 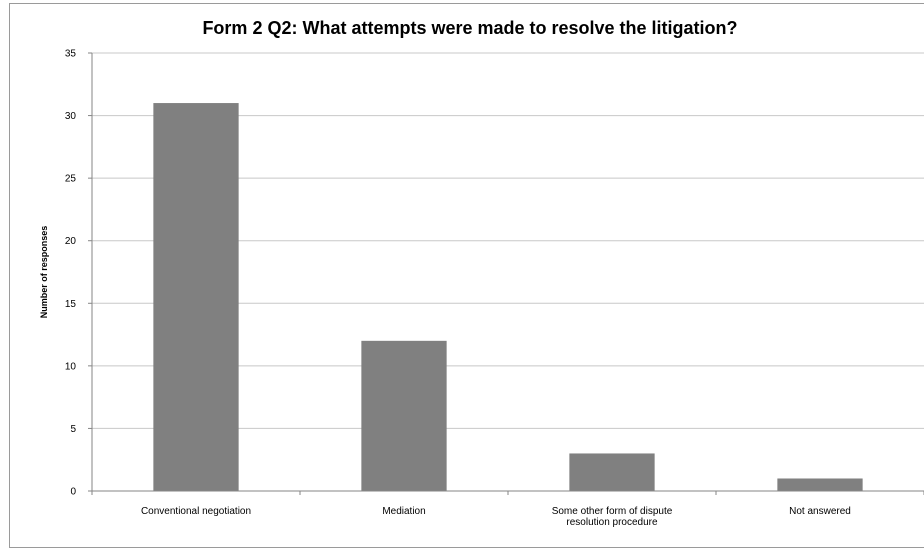 I want to click on x-tick-label: Conventional negotiation, so click(x=196, y=511).